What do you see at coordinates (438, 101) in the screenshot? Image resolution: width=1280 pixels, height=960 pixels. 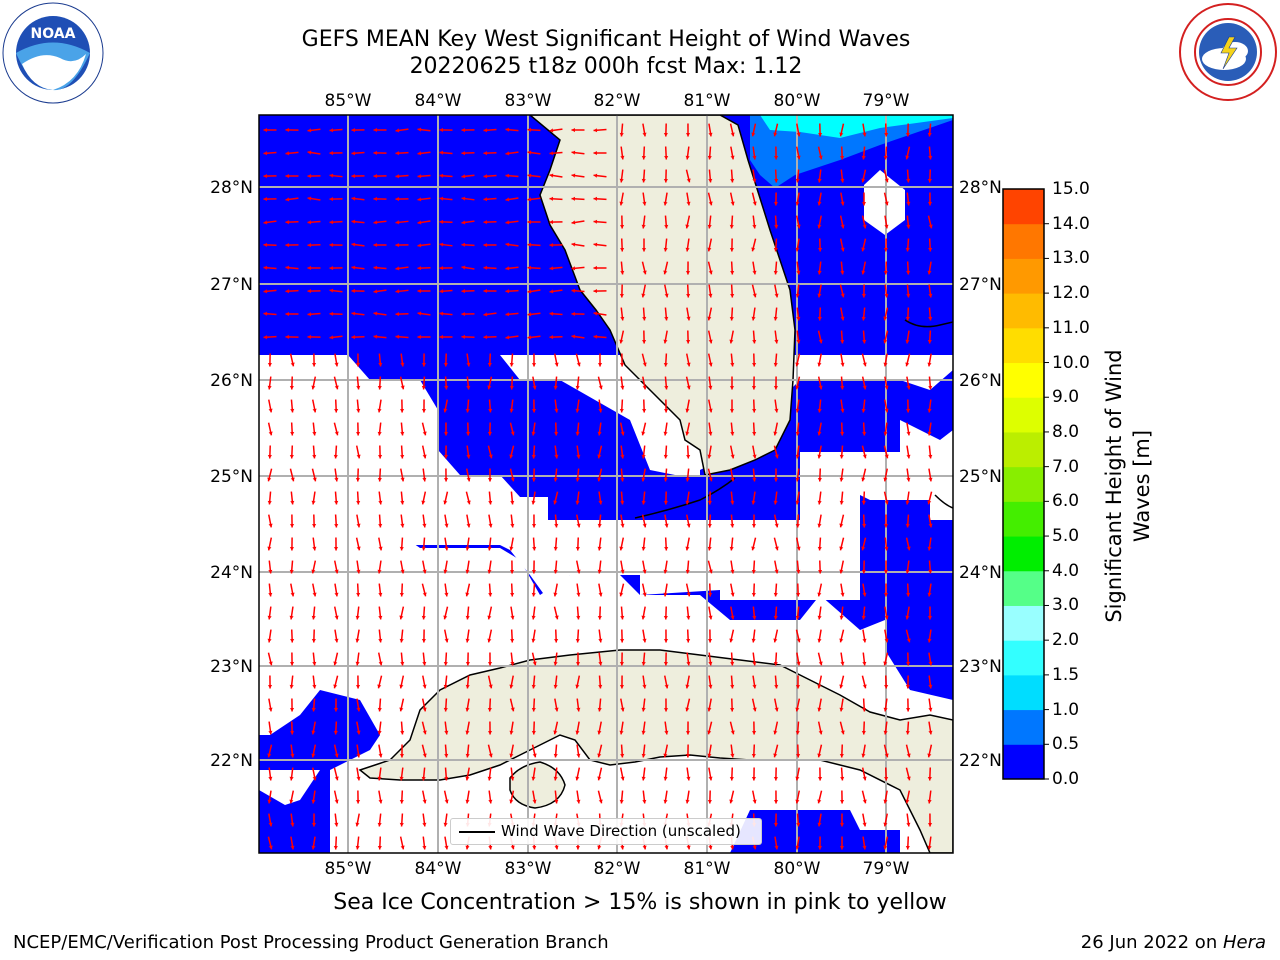 I see `lon-label-top: 84°W` at bounding box center [438, 101].